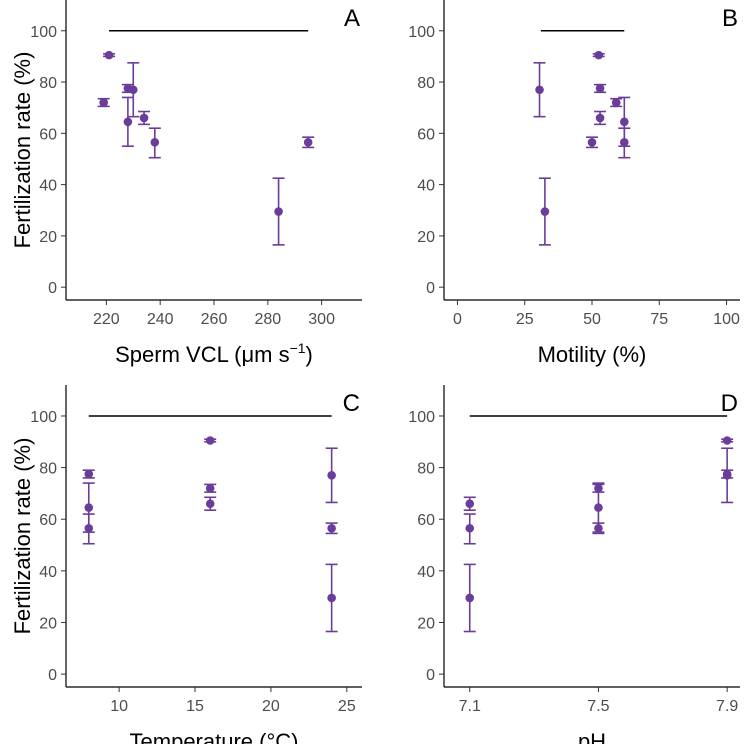 The height and width of the screenshot is (744, 750). What do you see at coordinates (352, 18) in the screenshot?
I see `panel-letter: A` at bounding box center [352, 18].